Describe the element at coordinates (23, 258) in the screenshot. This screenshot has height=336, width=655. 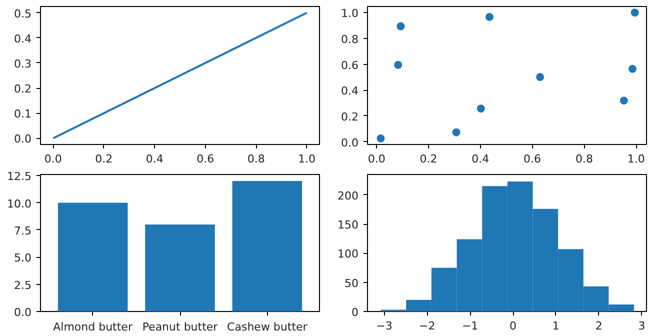
I see `y-tick-label: 5.0` at that location.